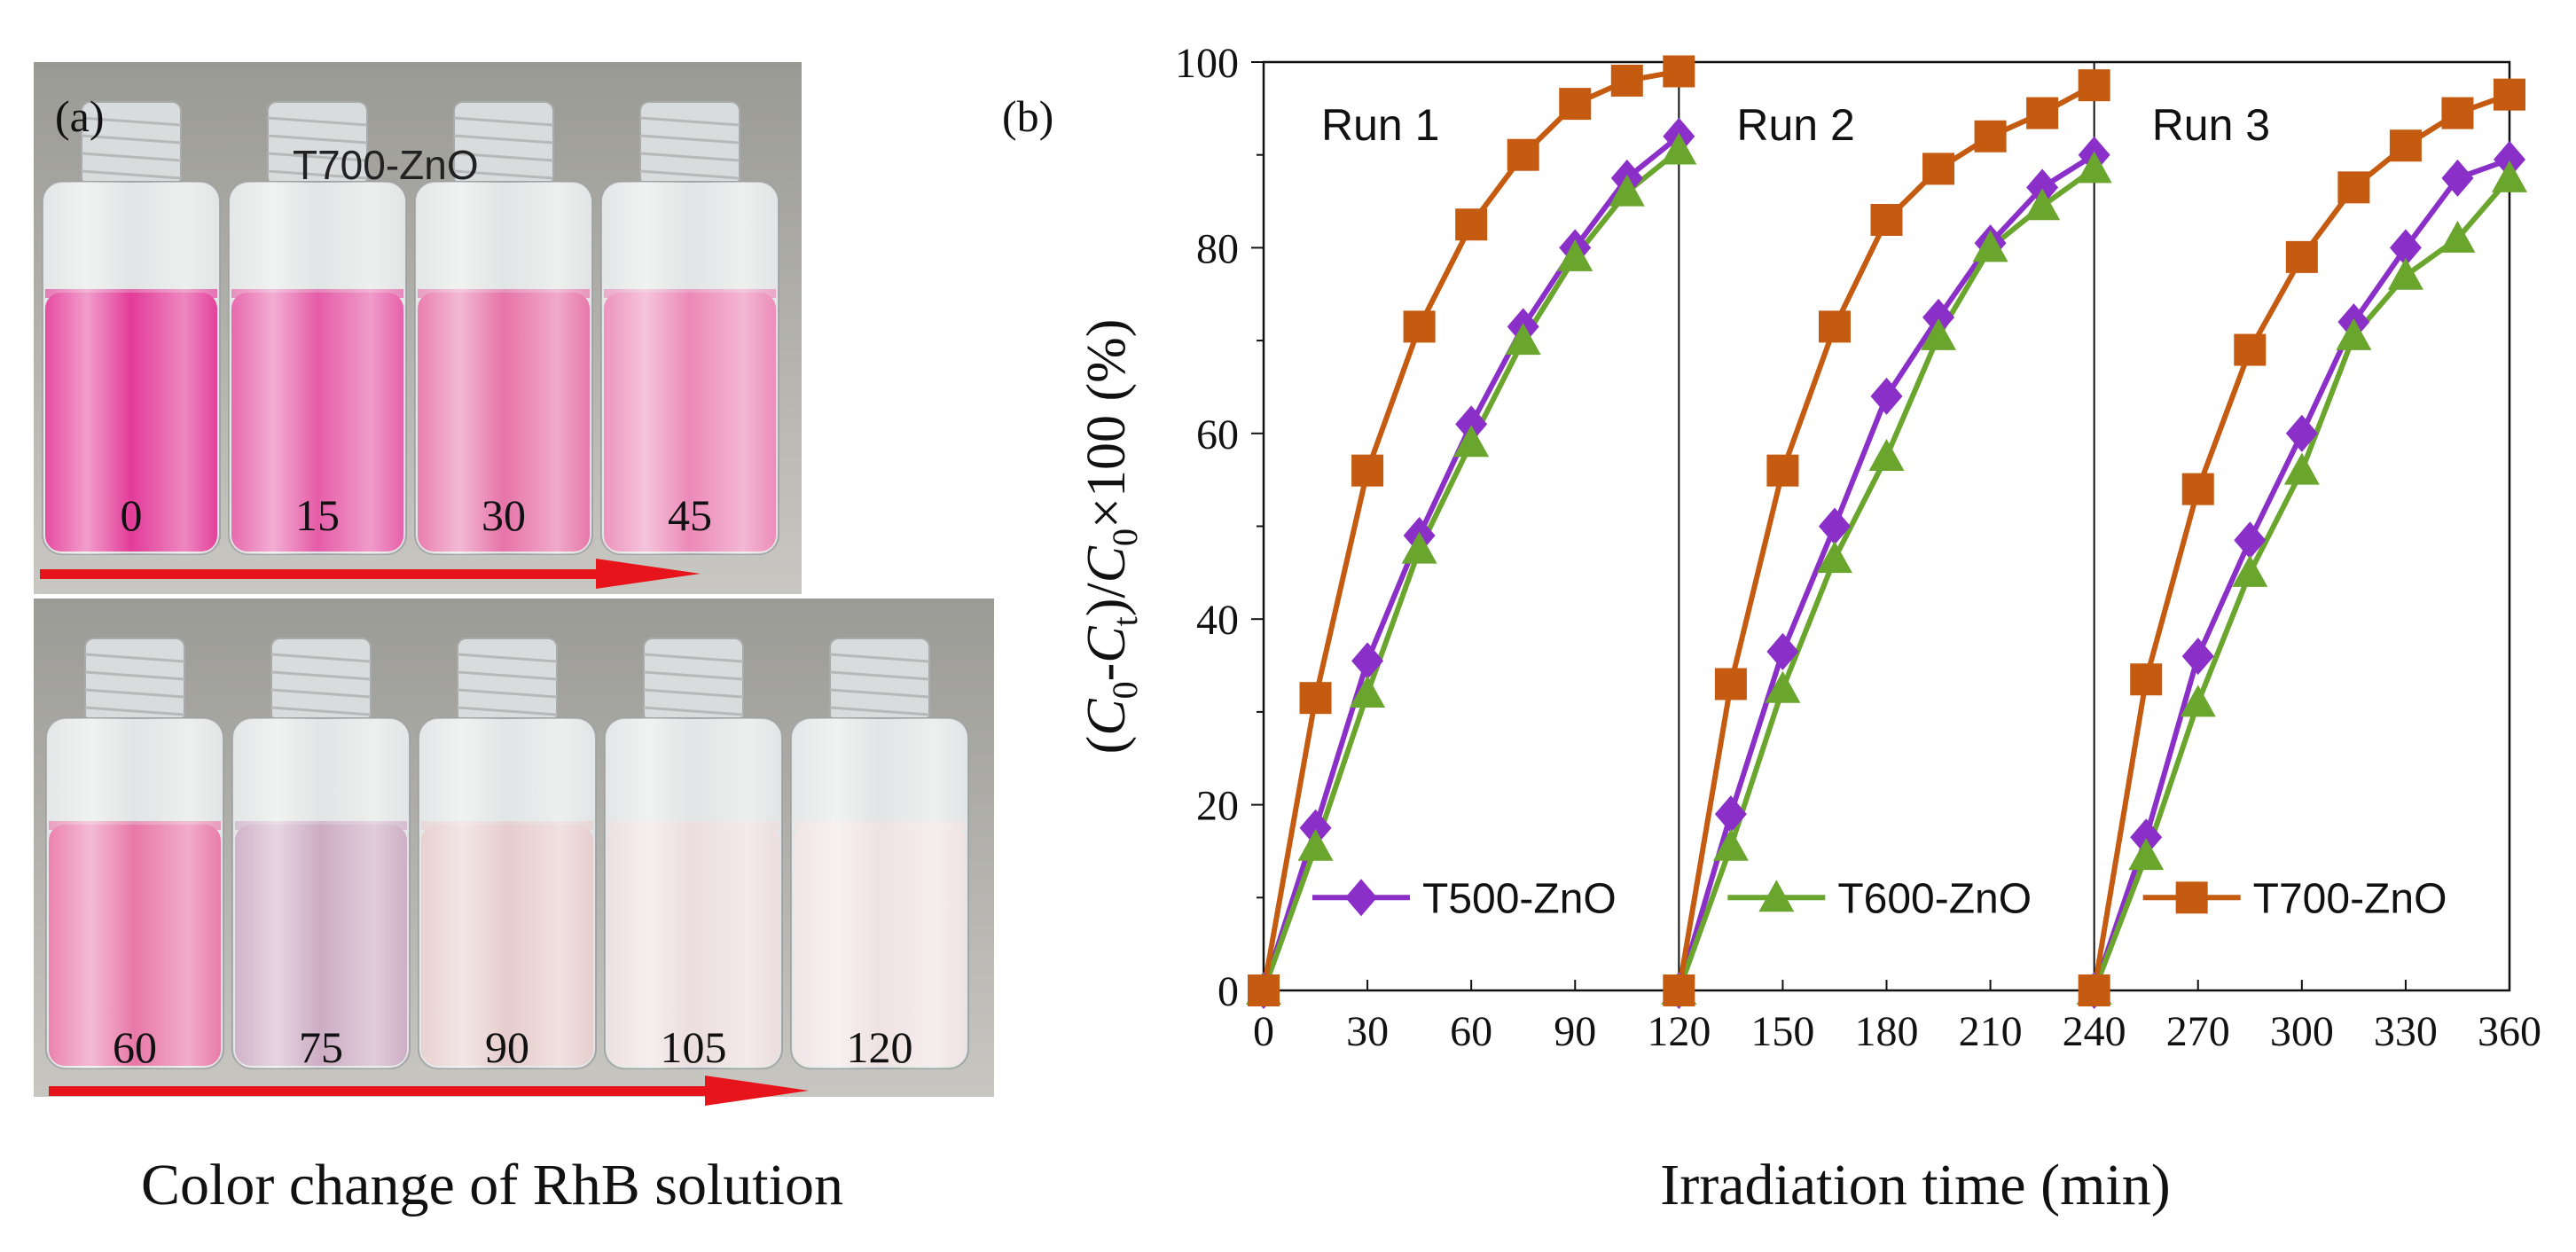  I want to click on sample-label: T700-ZnO, so click(386, 165).